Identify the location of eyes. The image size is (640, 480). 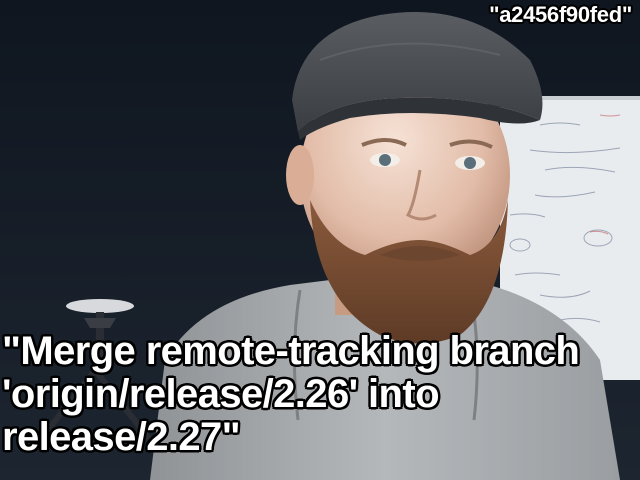
(427, 154).